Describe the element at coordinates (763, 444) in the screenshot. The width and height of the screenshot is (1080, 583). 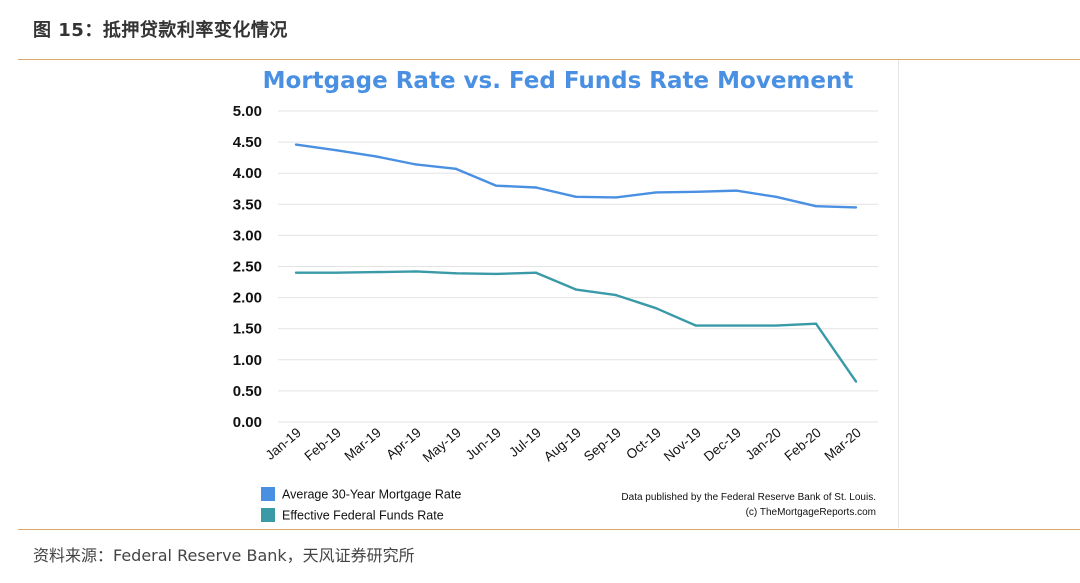
I see `x-tick-label: Jan-20` at that location.